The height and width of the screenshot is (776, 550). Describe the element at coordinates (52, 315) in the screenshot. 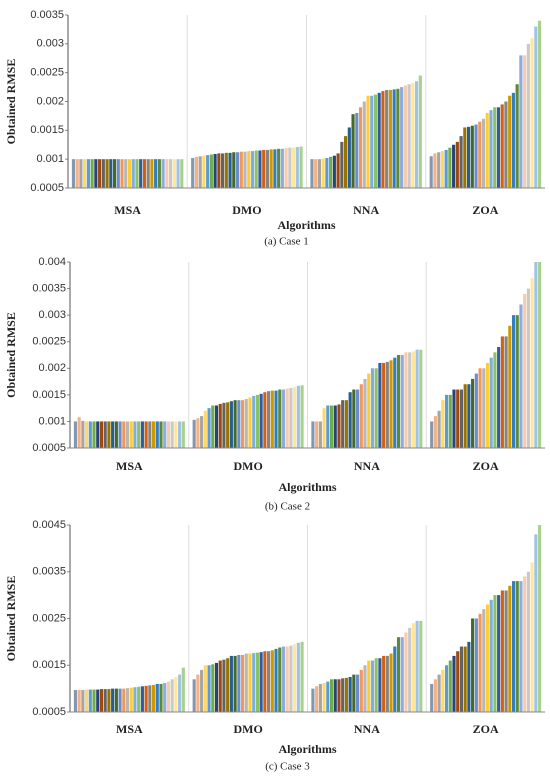

I see `y-tick-label: 0.003` at that location.